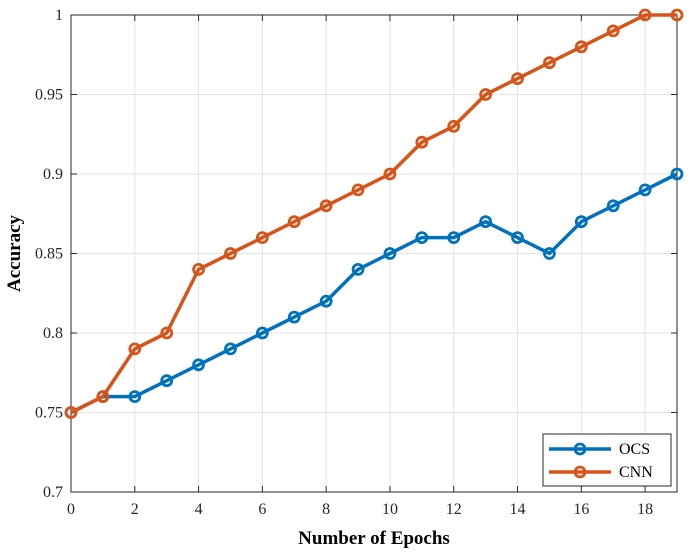 This screenshot has height=559, width=691. Describe the element at coordinates (599, 449) in the screenshot. I see `legend-item-ocs: OCS` at that location.